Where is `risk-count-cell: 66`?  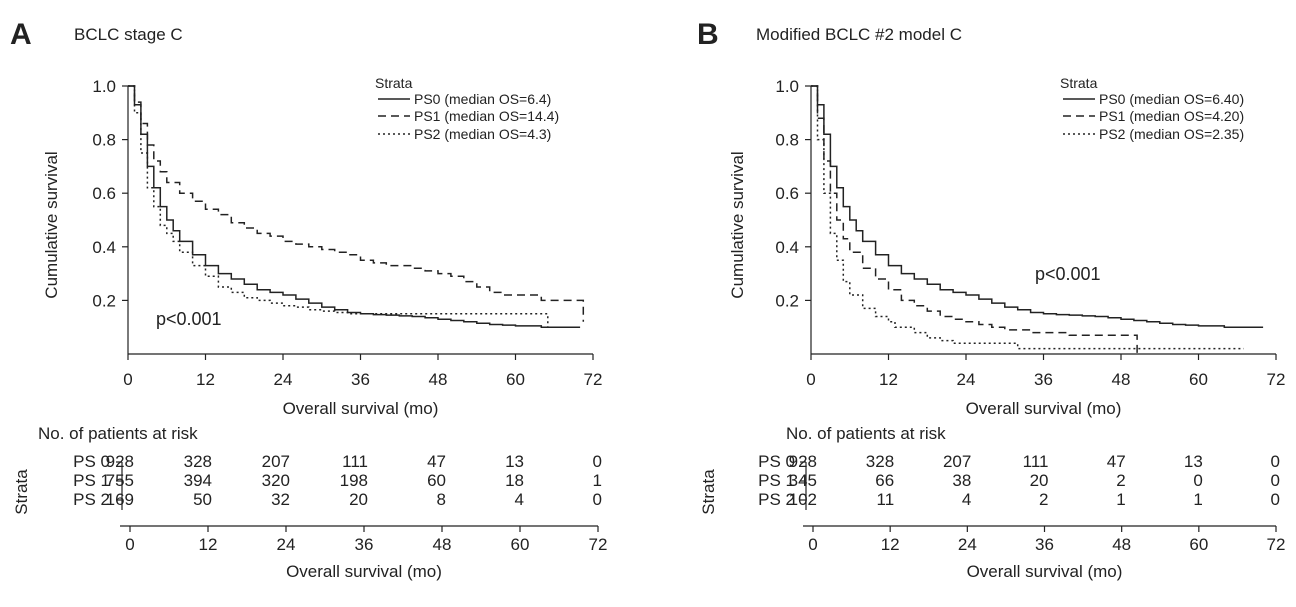
risk-count-cell: 66 is located at coordinates (884, 480).